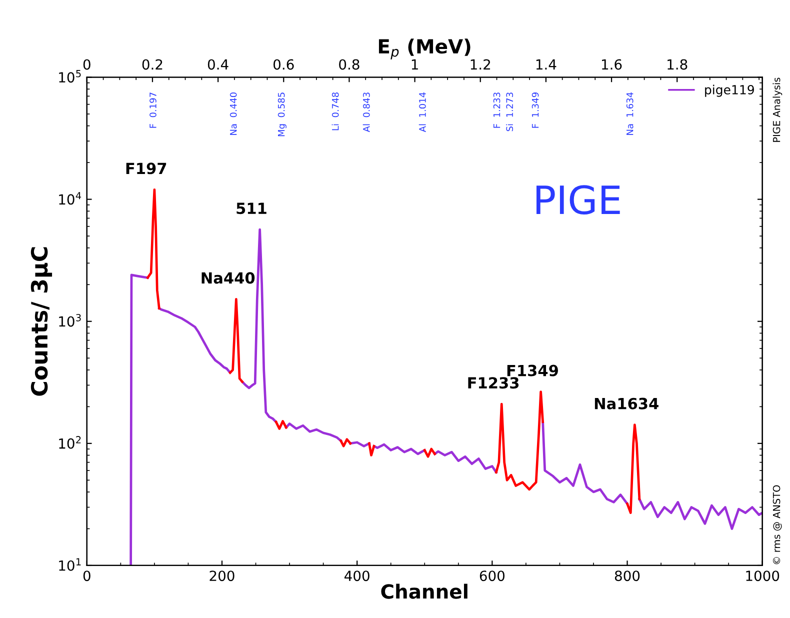  I want to click on annotation: F1233, so click(493, 383).